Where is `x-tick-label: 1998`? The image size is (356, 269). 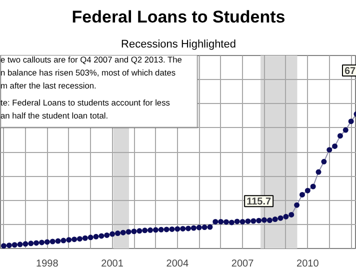
x-tick-label: 1998 is located at coordinates (47, 263).